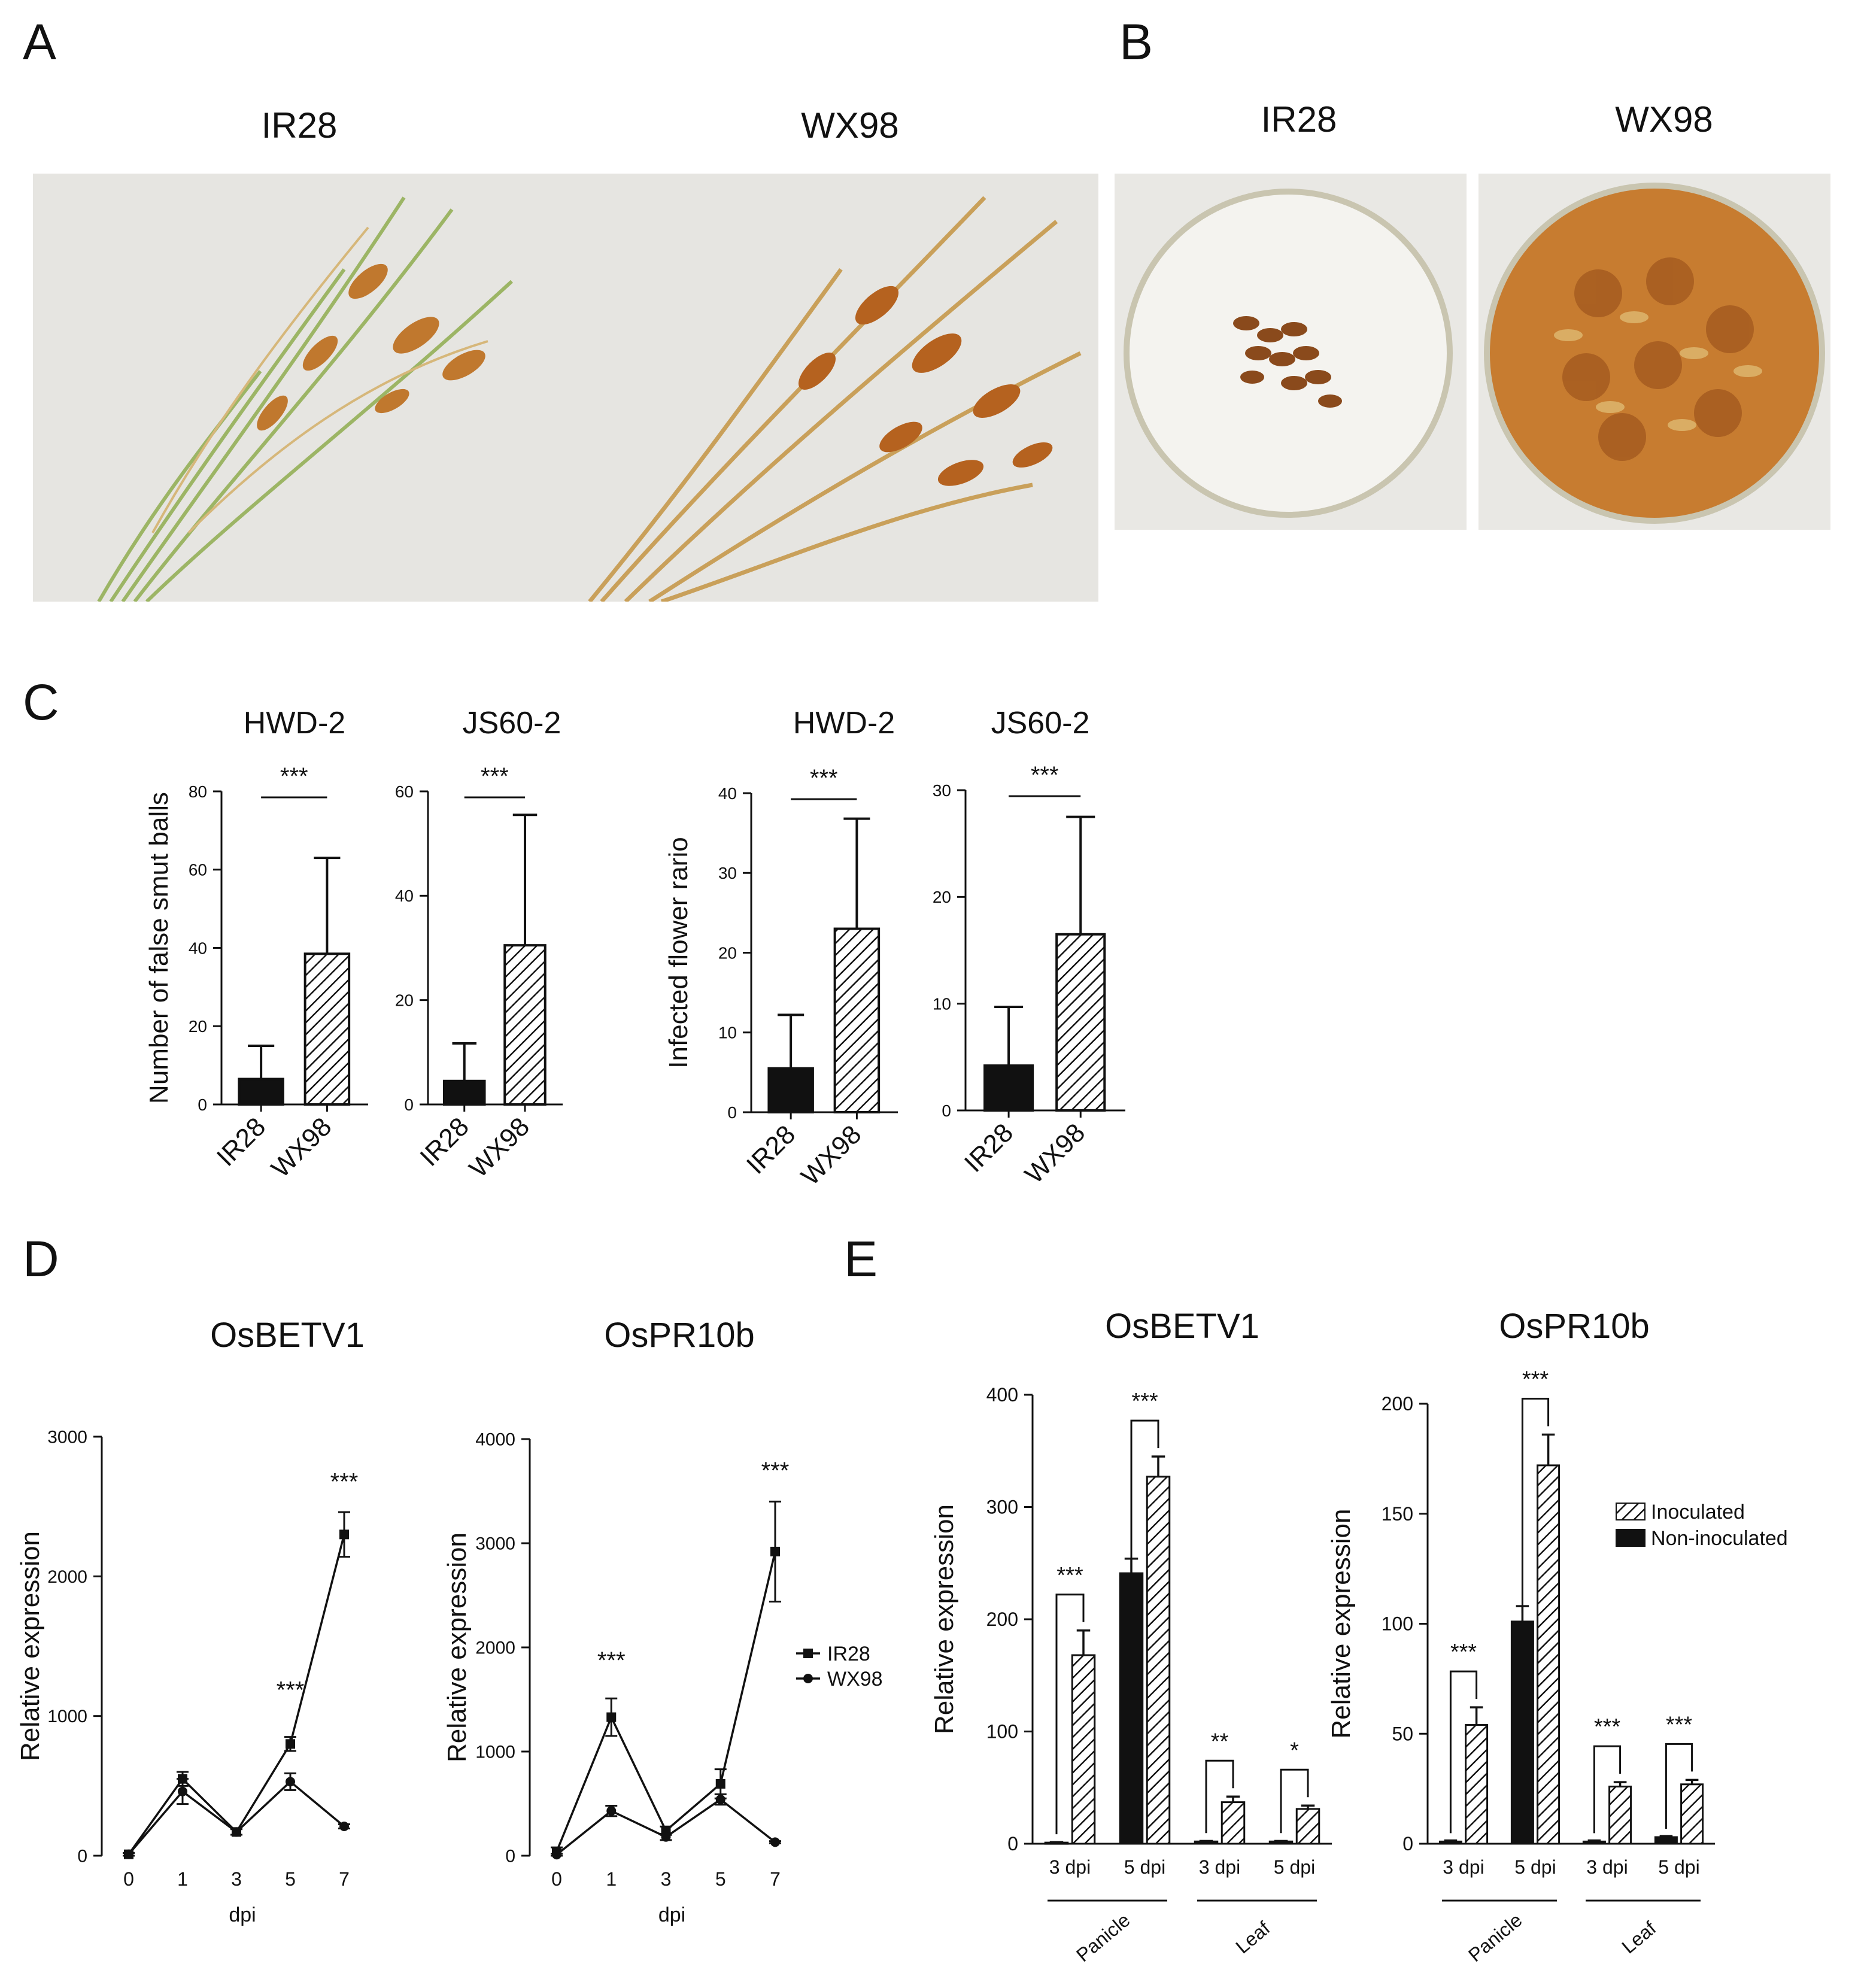  What do you see at coordinates (942, 790) in the screenshot?
I see `y-tick-label: 30` at bounding box center [942, 790].